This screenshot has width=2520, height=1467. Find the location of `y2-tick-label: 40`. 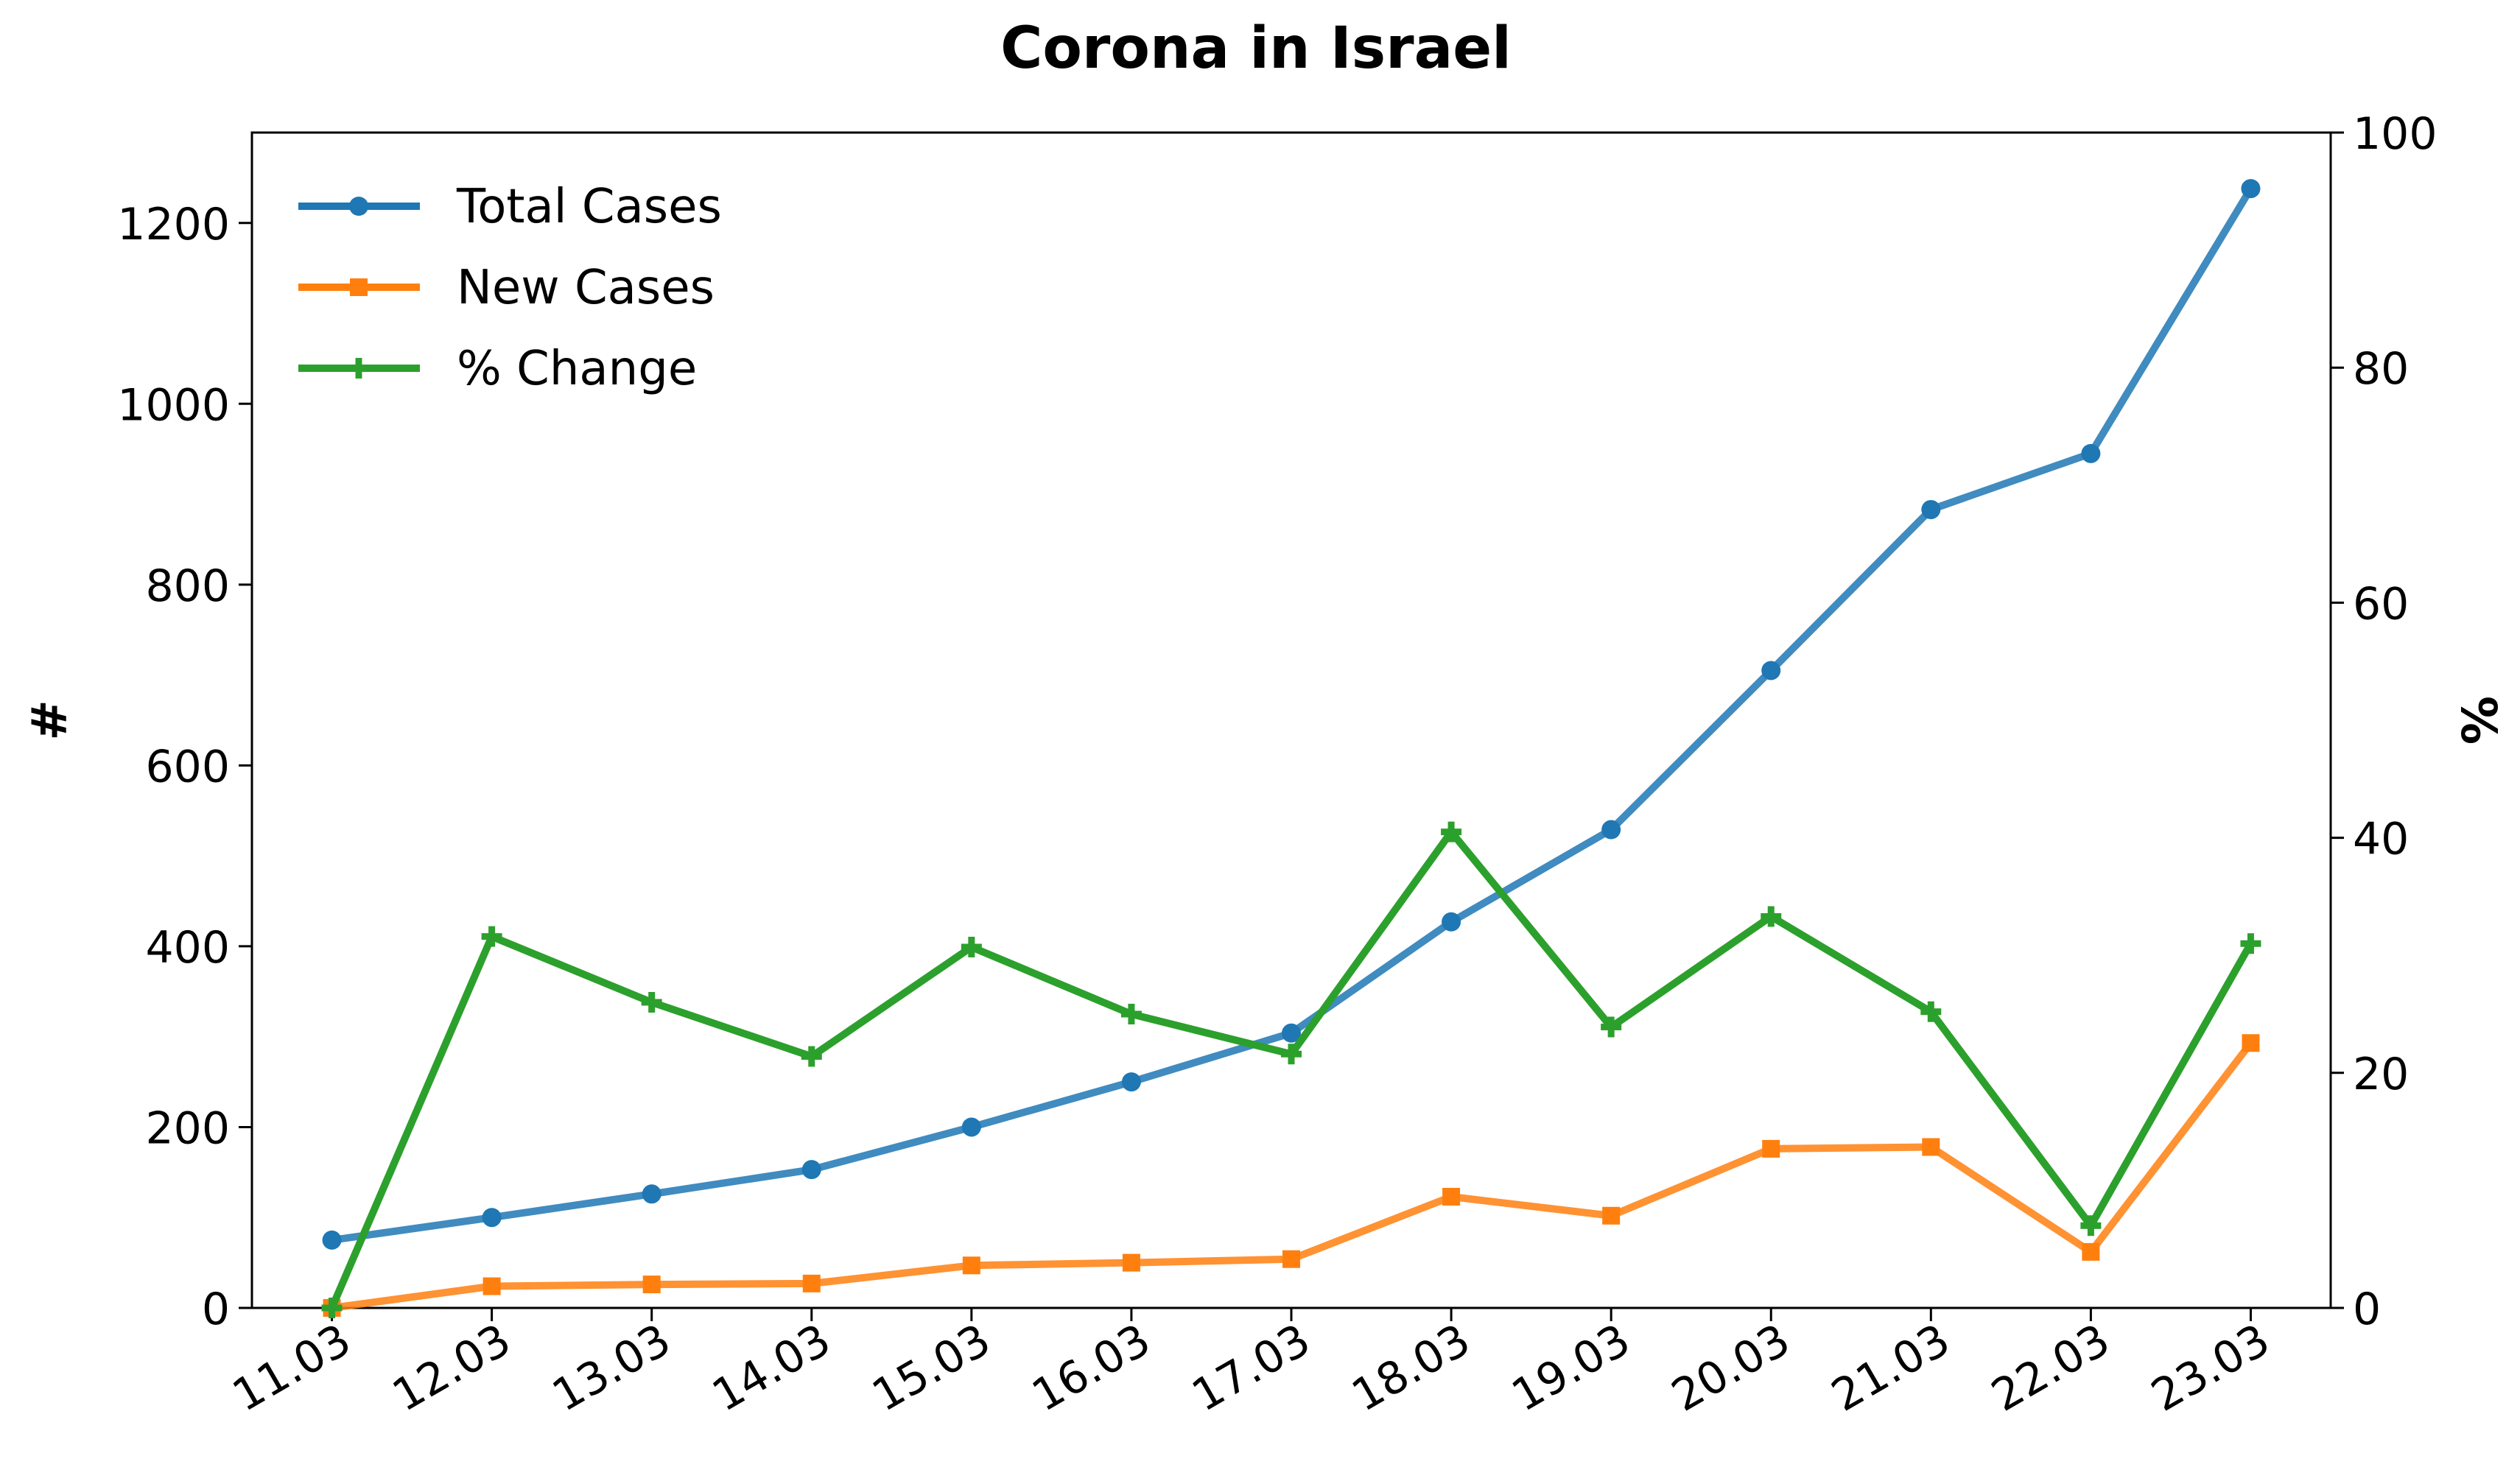

y2-tick-label: 40 is located at coordinates (2381, 840).